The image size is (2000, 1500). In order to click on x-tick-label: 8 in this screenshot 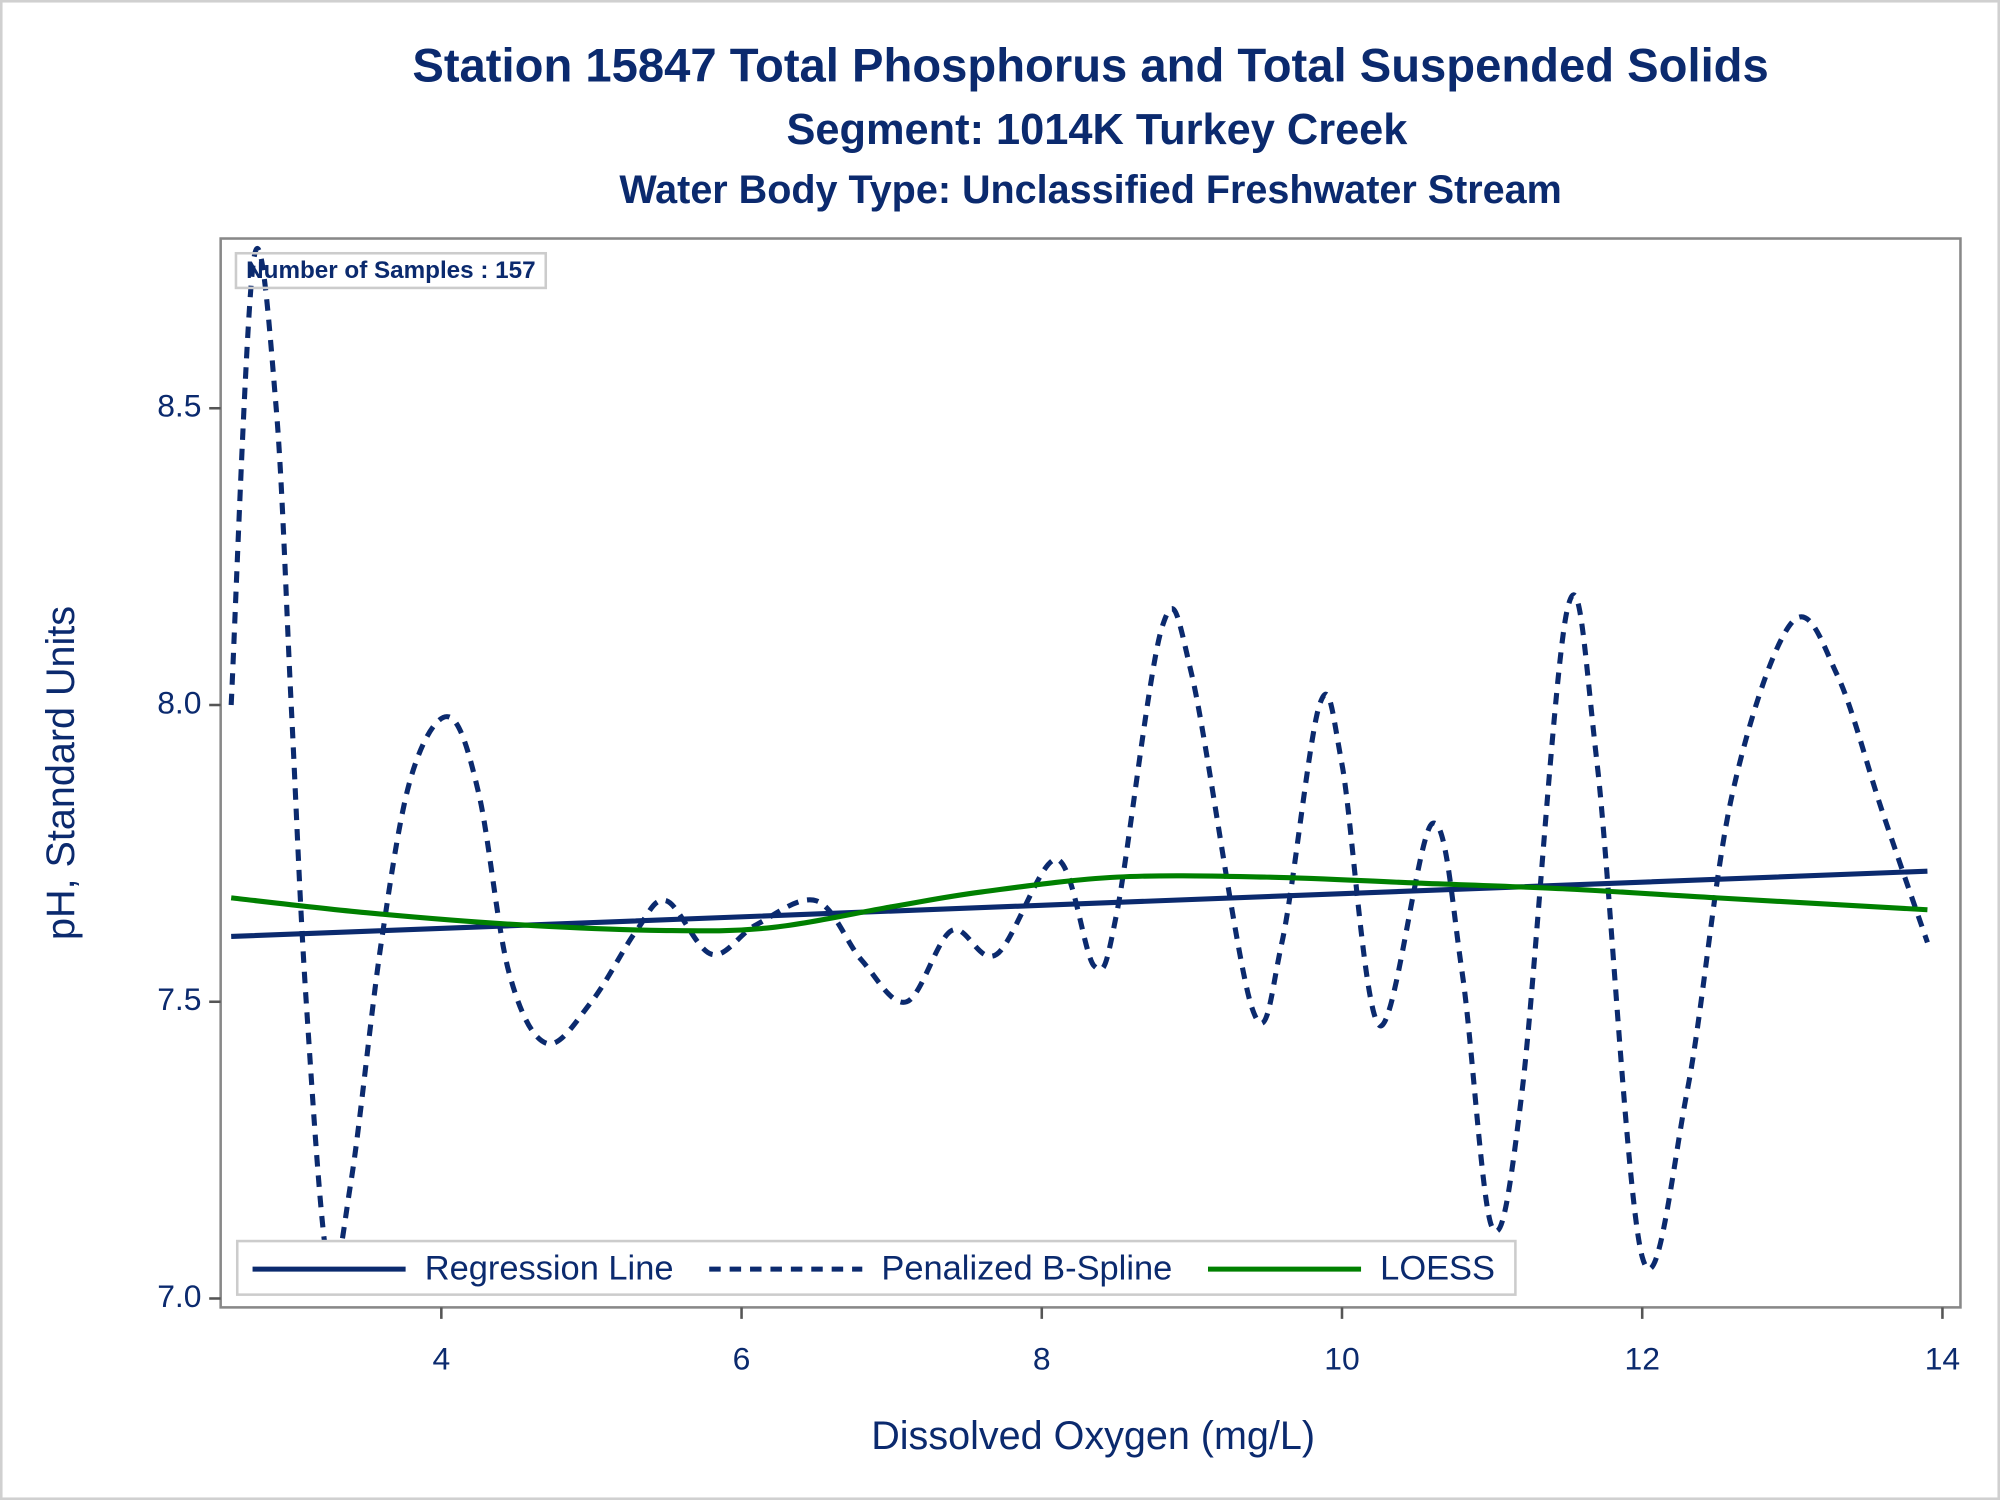, I will do `click(1042, 1358)`.